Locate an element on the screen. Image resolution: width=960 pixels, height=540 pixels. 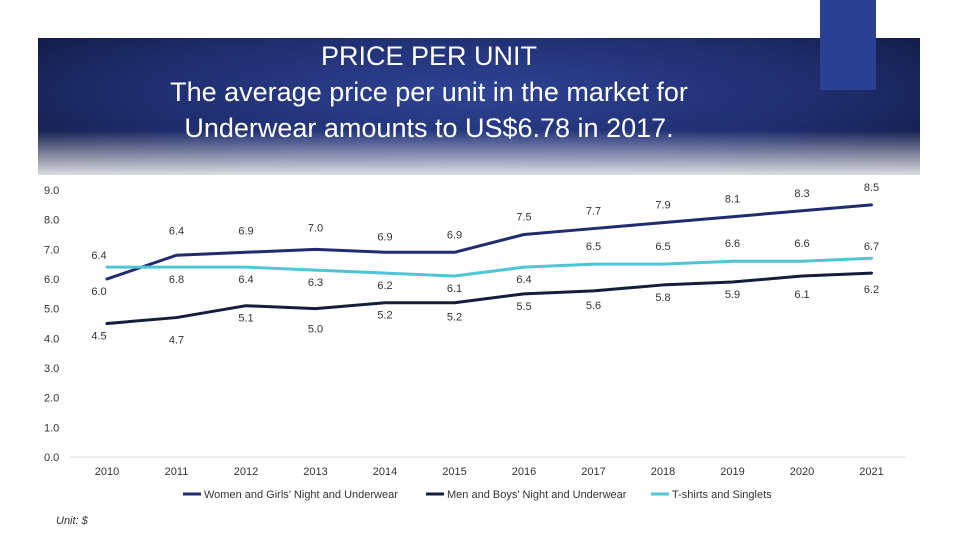
x-tick-label: 2011 is located at coordinates (177, 472).